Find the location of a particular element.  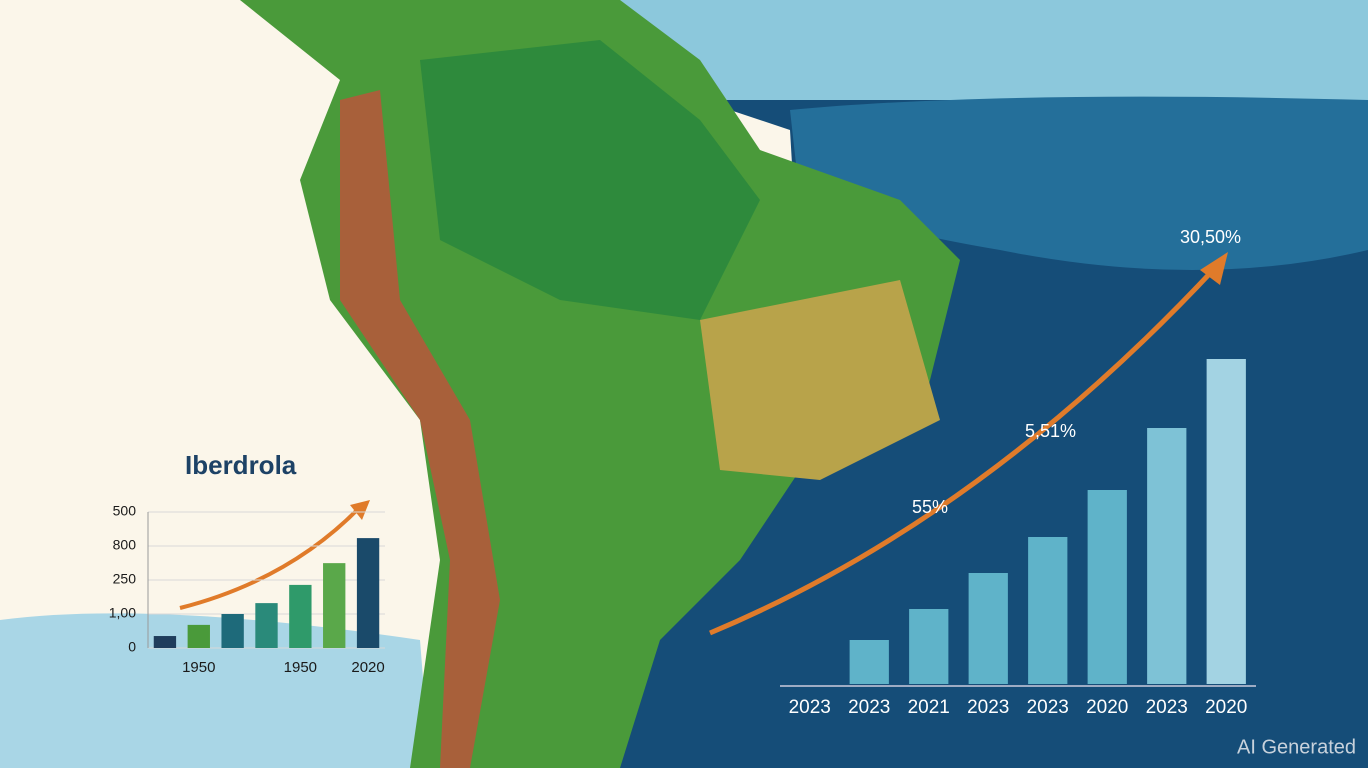

ocean-light is located at coordinates (1079, 183).